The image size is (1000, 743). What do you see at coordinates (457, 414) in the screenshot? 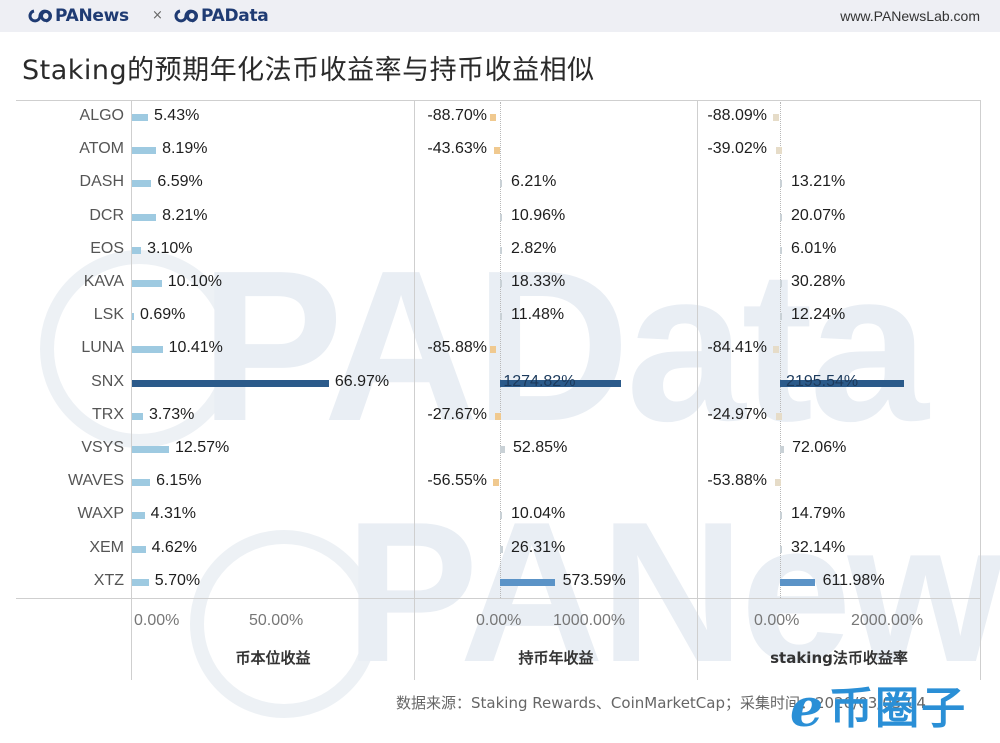
I see `value-label-2: -27.67%` at bounding box center [457, 414].